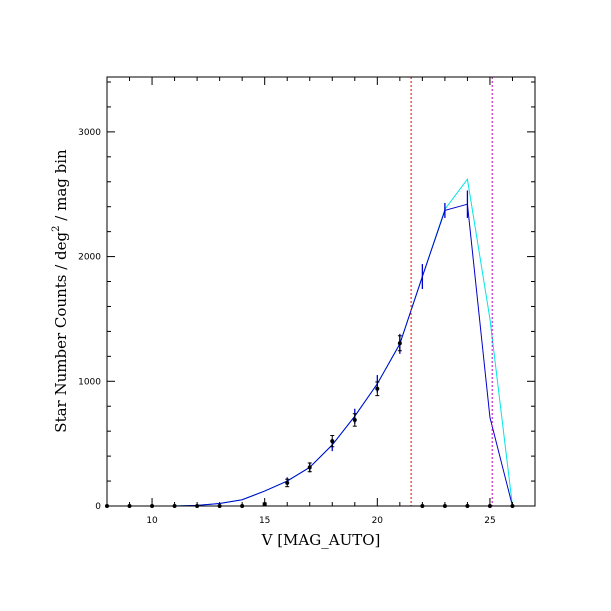 The height and width of the screenshot is (611, 611). I want to click on y-axis-title-main: Star Number Counts / deg, so click(61, 331).